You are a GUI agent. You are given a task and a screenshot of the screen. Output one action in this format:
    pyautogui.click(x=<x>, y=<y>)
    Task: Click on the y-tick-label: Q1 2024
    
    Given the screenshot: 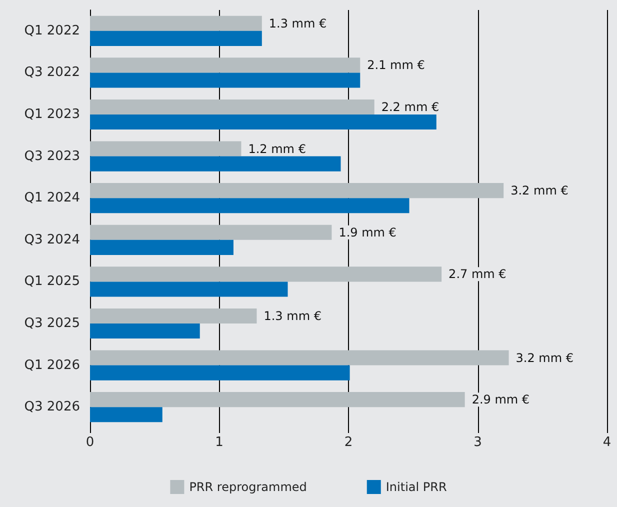 What is the action you would take?
    pyautogui.click(x=52, y=198)
    